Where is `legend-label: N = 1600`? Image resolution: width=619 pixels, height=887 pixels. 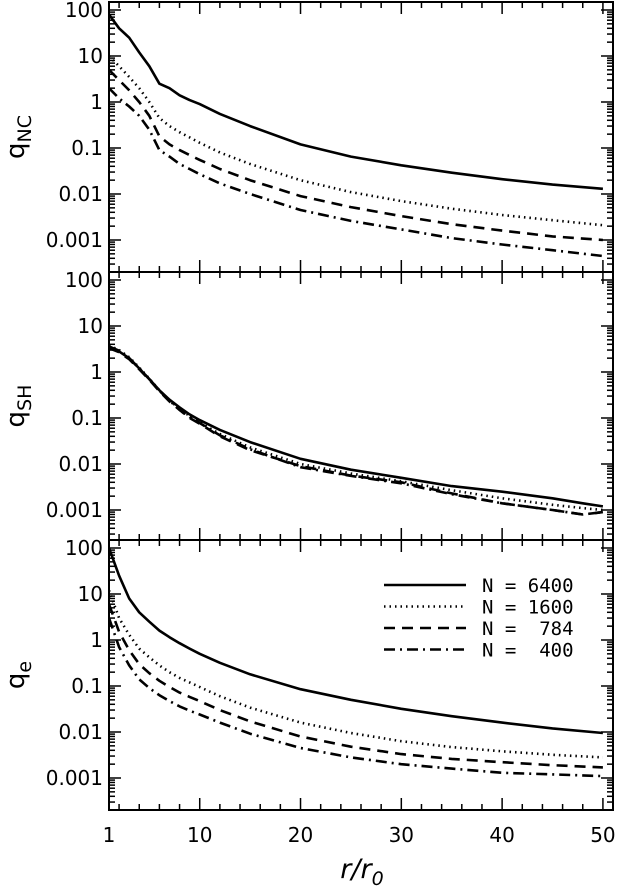
legend-label: N = 1600 is located at coordinates (528, 608).